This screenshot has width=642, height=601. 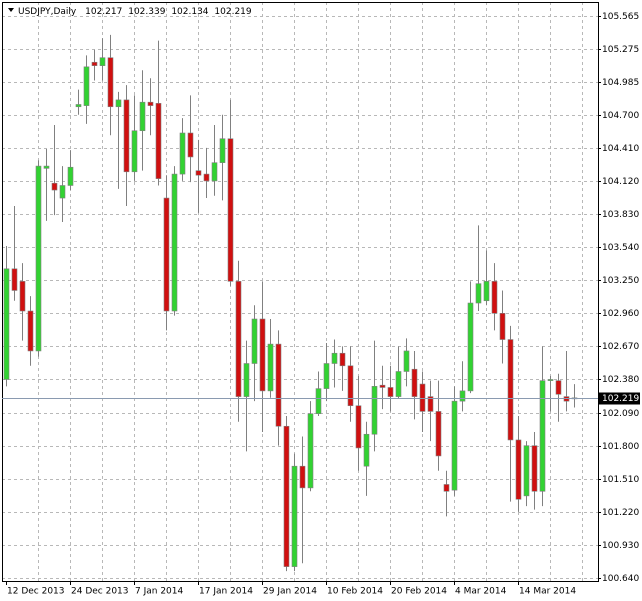 I want to click on x-tick-label: 4 Mar 2014, so click(x=481, y=592).